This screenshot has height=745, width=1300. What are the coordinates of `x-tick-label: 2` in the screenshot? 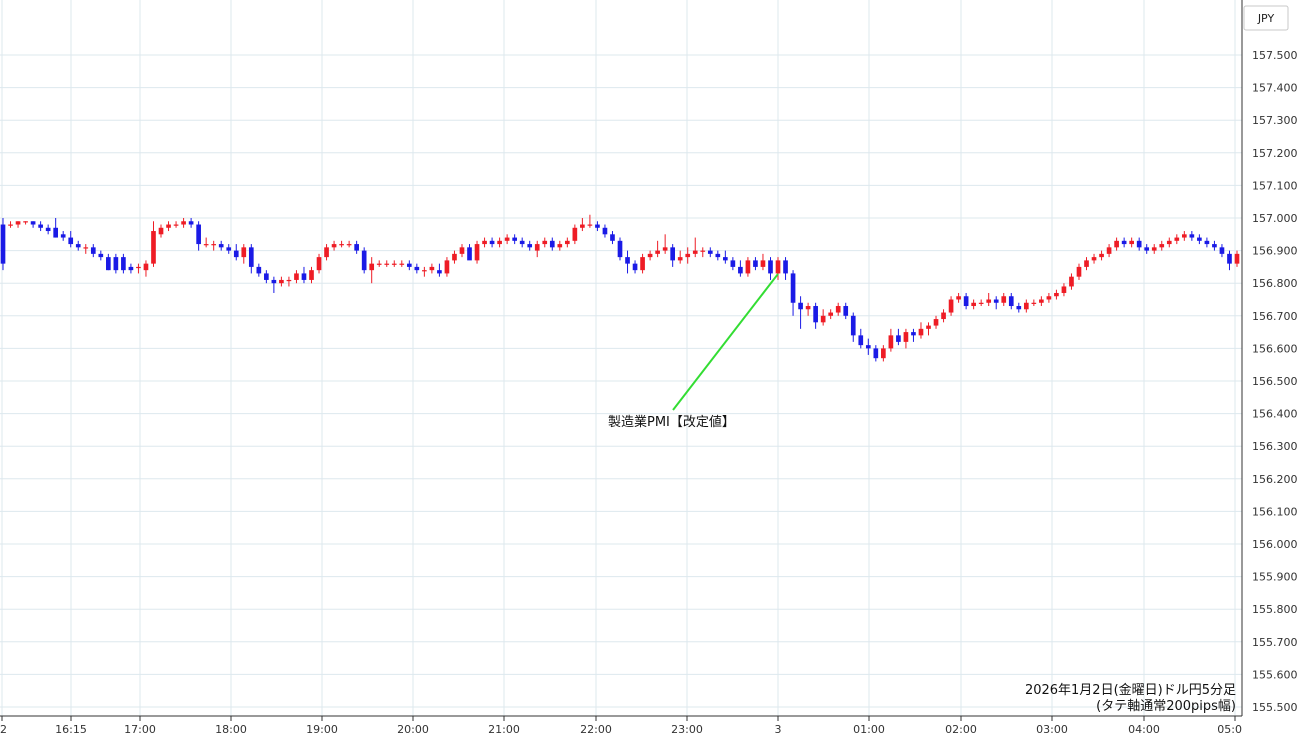 It's located at (3, 729).